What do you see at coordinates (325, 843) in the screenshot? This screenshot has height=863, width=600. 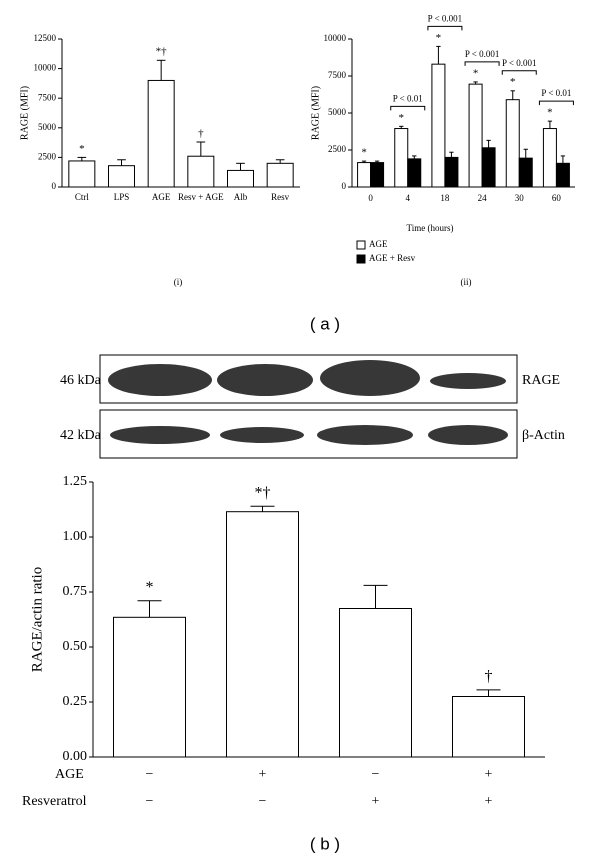 I see `panel-label: ( b )` at bounding box center [325, 843].